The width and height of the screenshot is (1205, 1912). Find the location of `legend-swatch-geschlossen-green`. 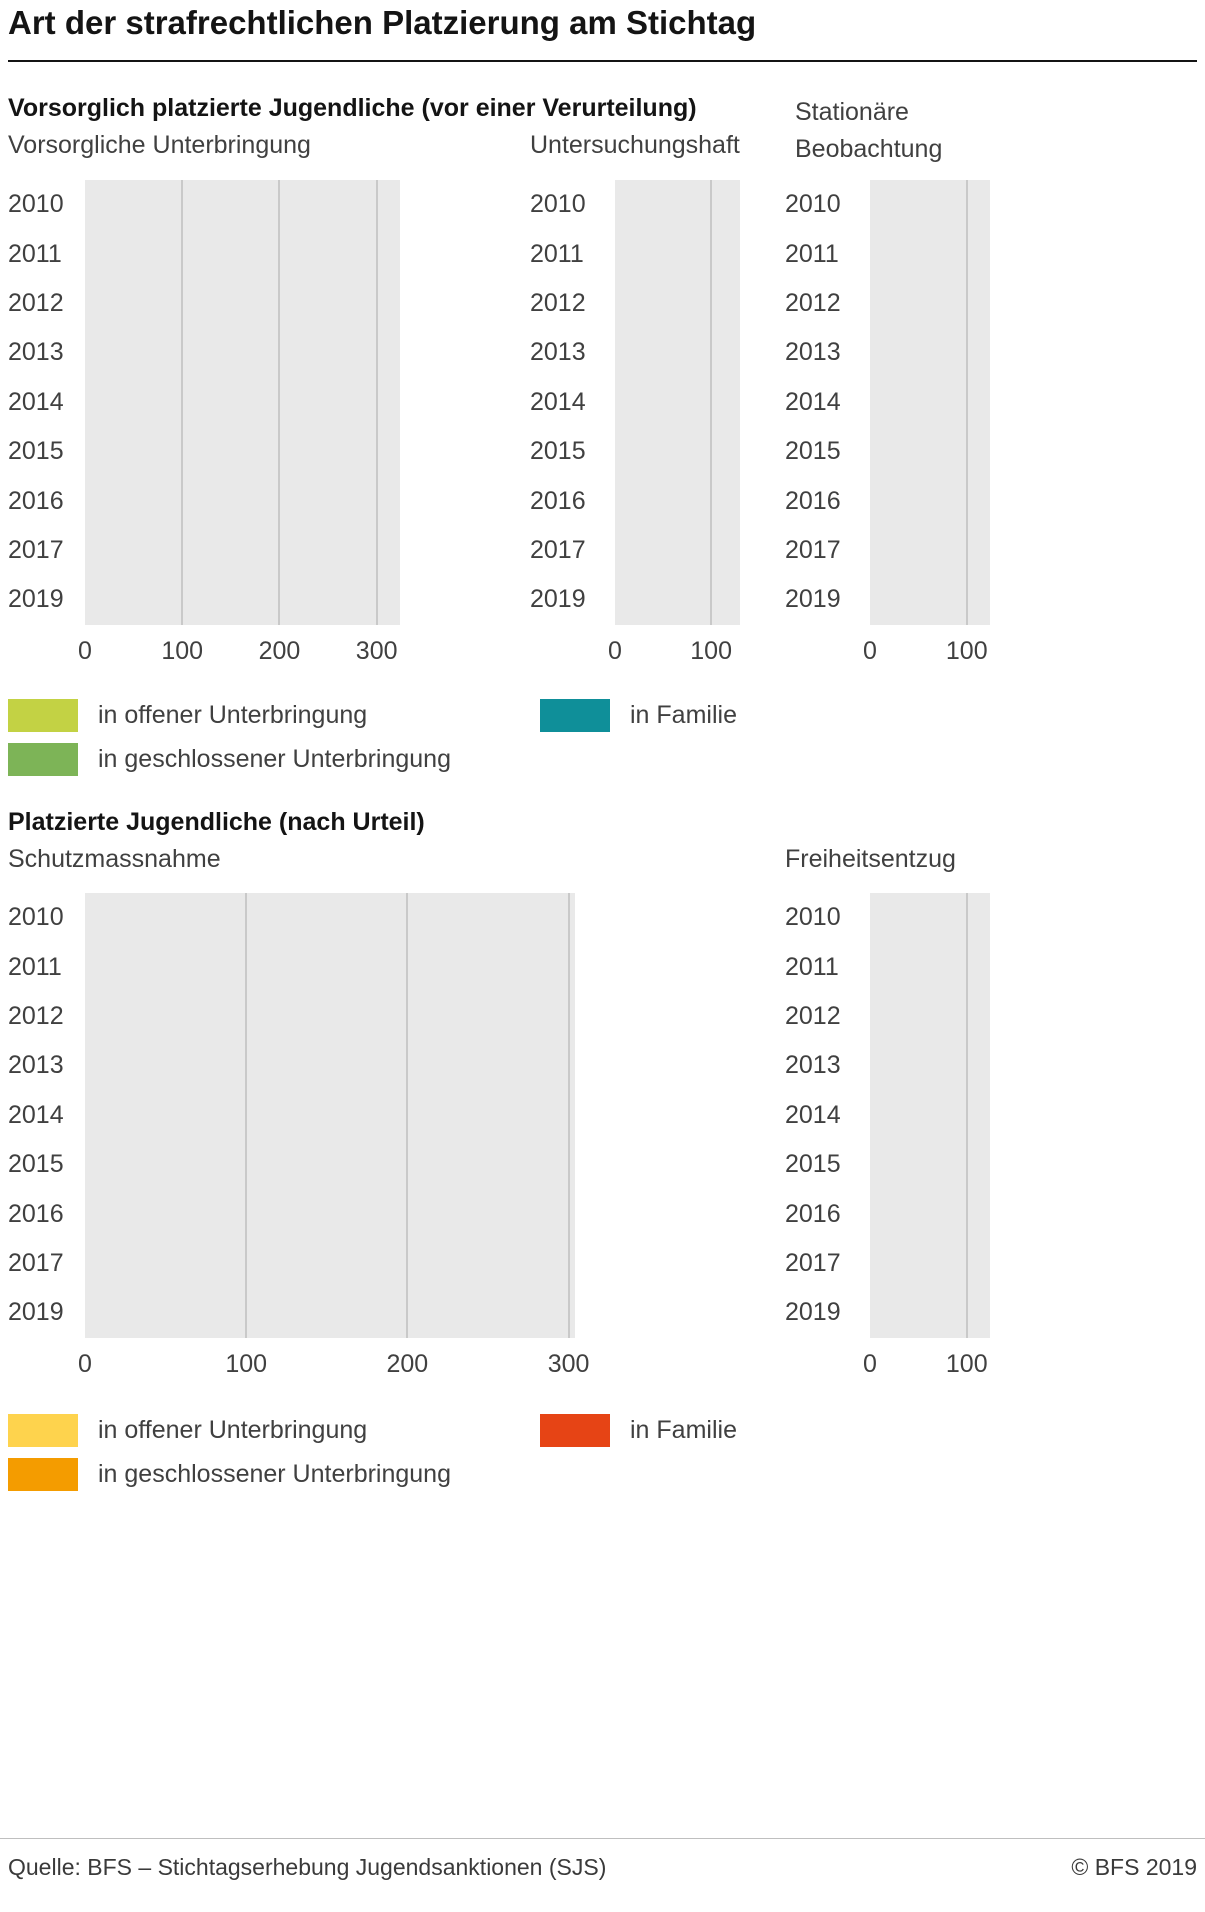

legend-swatch-geschlossen-green is located at coordinates (43, 759).